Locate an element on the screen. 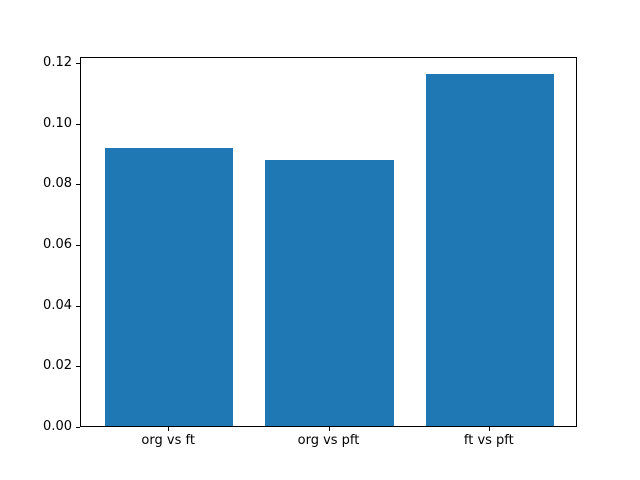 This screenshot has width=640, height=480. x-tick-label: org vs ft is located at coordinates (168, 440).